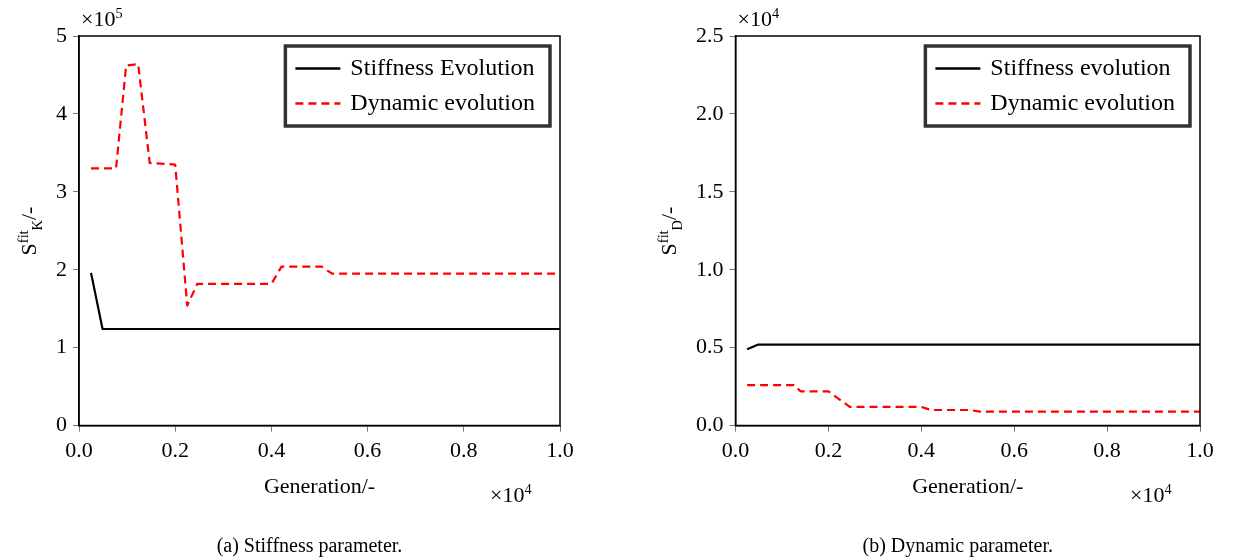  Describe the element at coordinates (735, 449) in the screenshot. I see `x-tick-label: 0.0` at that location.